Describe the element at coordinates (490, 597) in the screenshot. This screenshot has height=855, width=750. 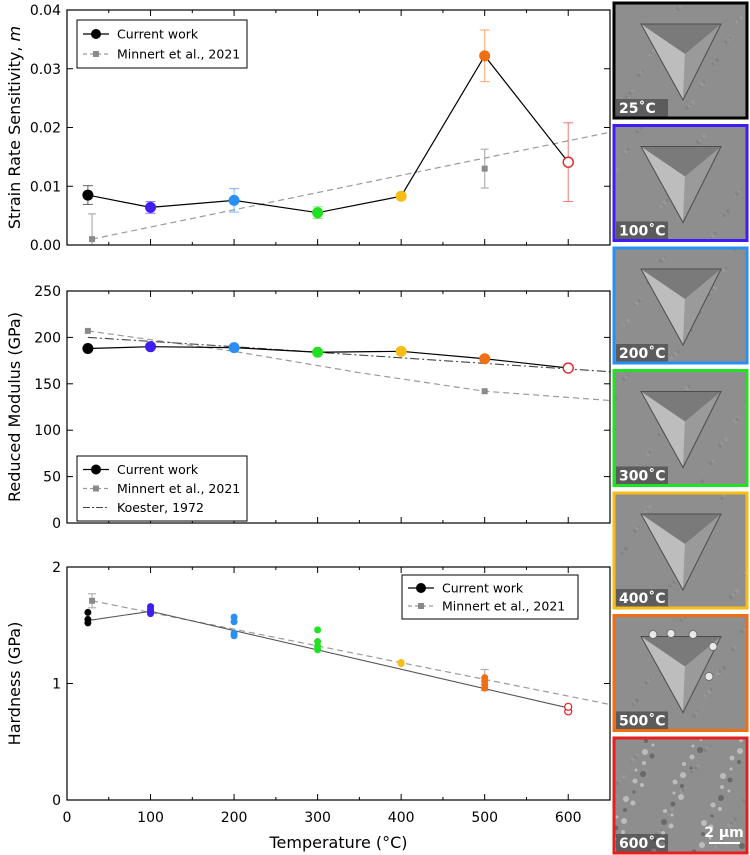
I see `legend-box` at that location.